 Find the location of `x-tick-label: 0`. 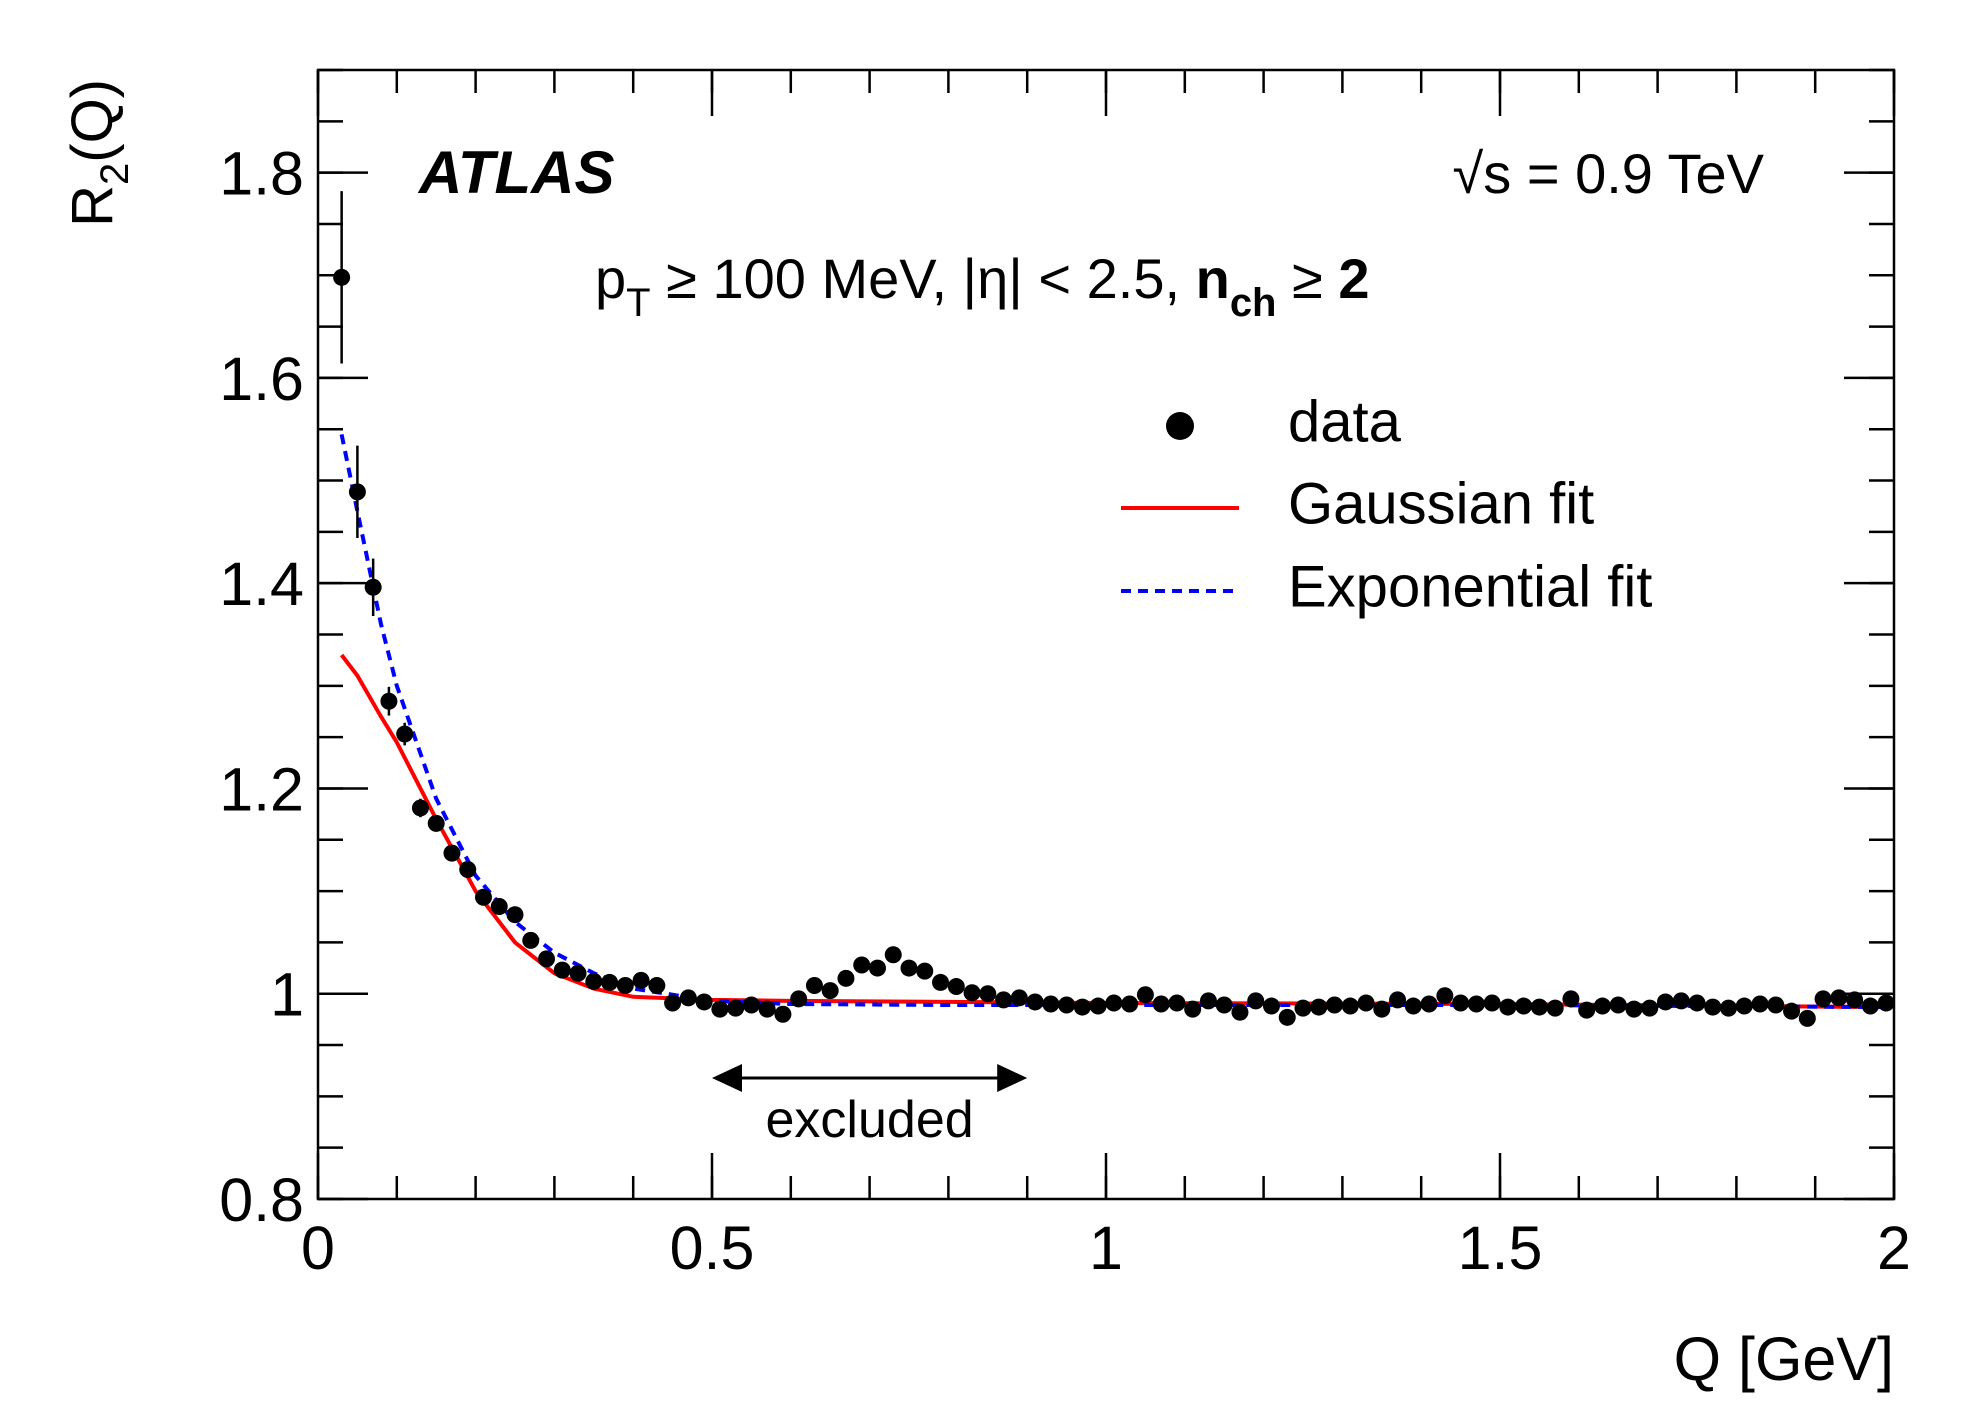

x-tick-label: 0 is located at coordinates (318, 1248).